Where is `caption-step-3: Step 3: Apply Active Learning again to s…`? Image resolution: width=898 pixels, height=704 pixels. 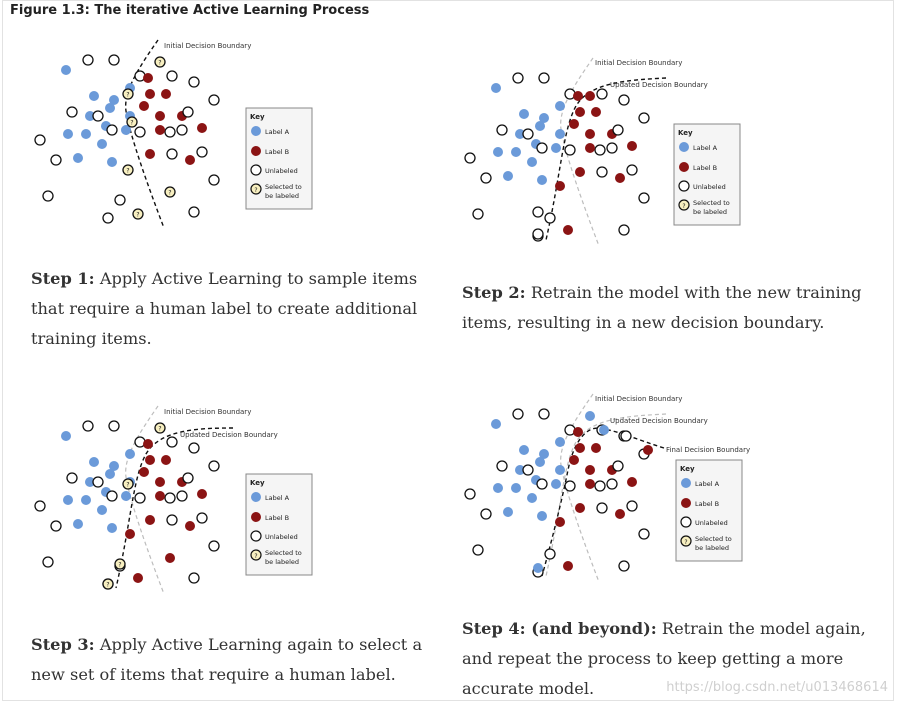 caption-step-3: Step 3: Apply Active Learning again to s… is located at coordinates (231, 660).